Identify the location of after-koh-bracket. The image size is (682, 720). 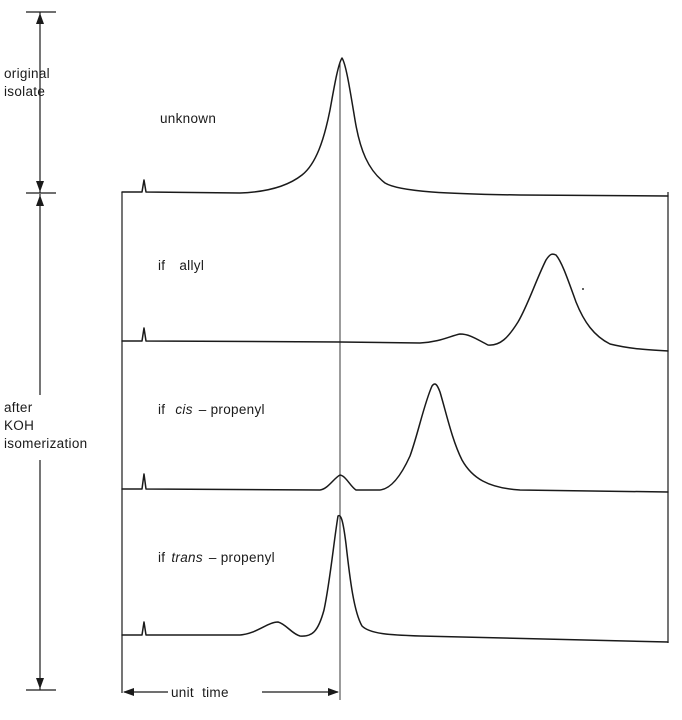
(41, 442).